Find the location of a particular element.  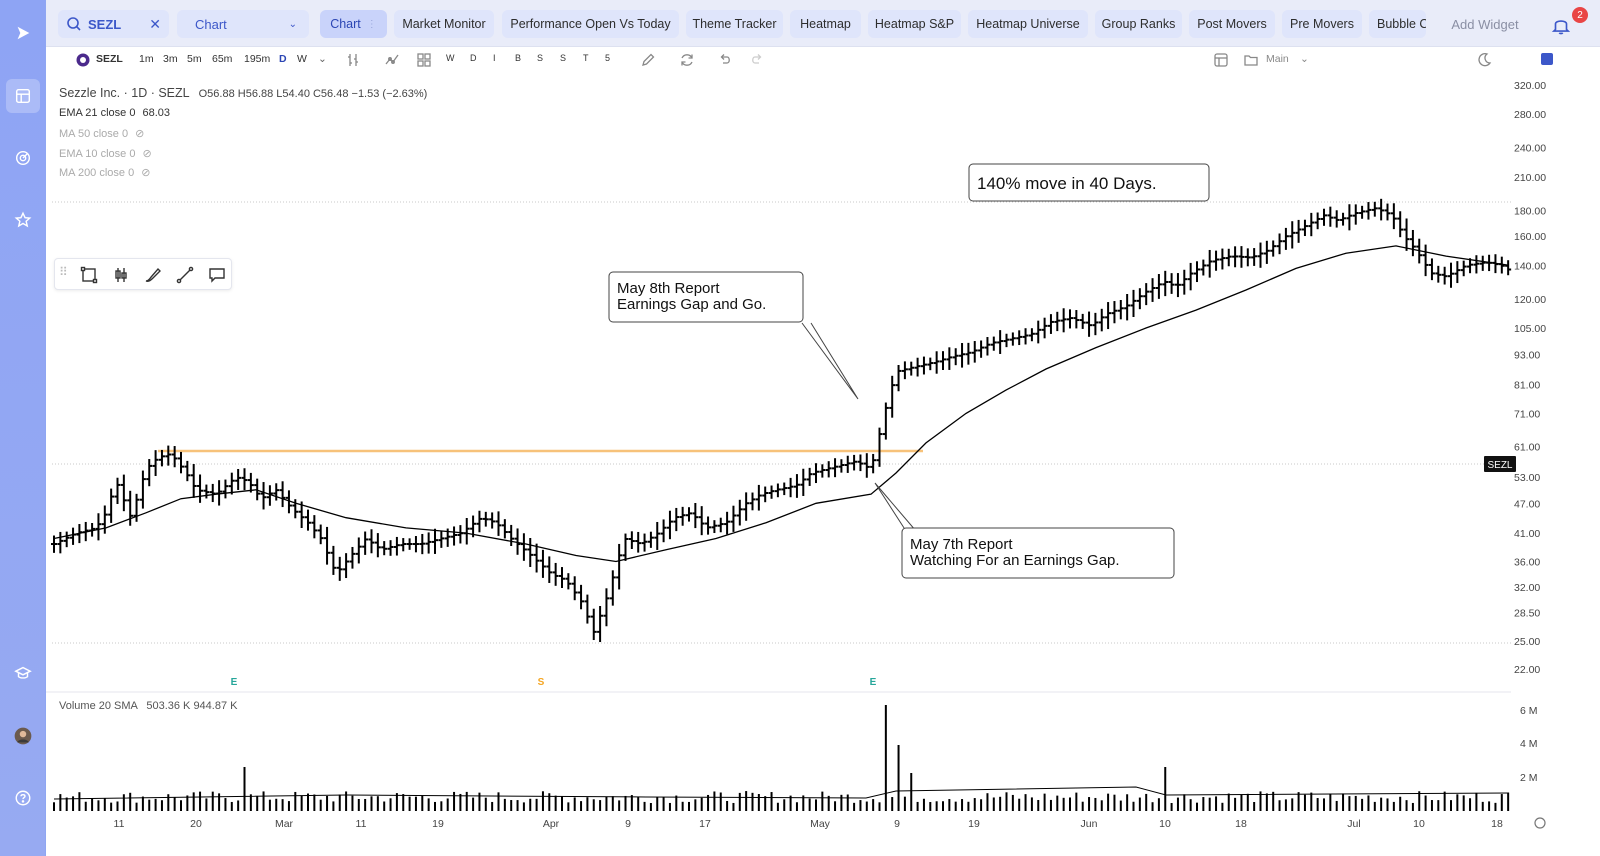

grid-layout-icon is located at coordinates (424, 60).